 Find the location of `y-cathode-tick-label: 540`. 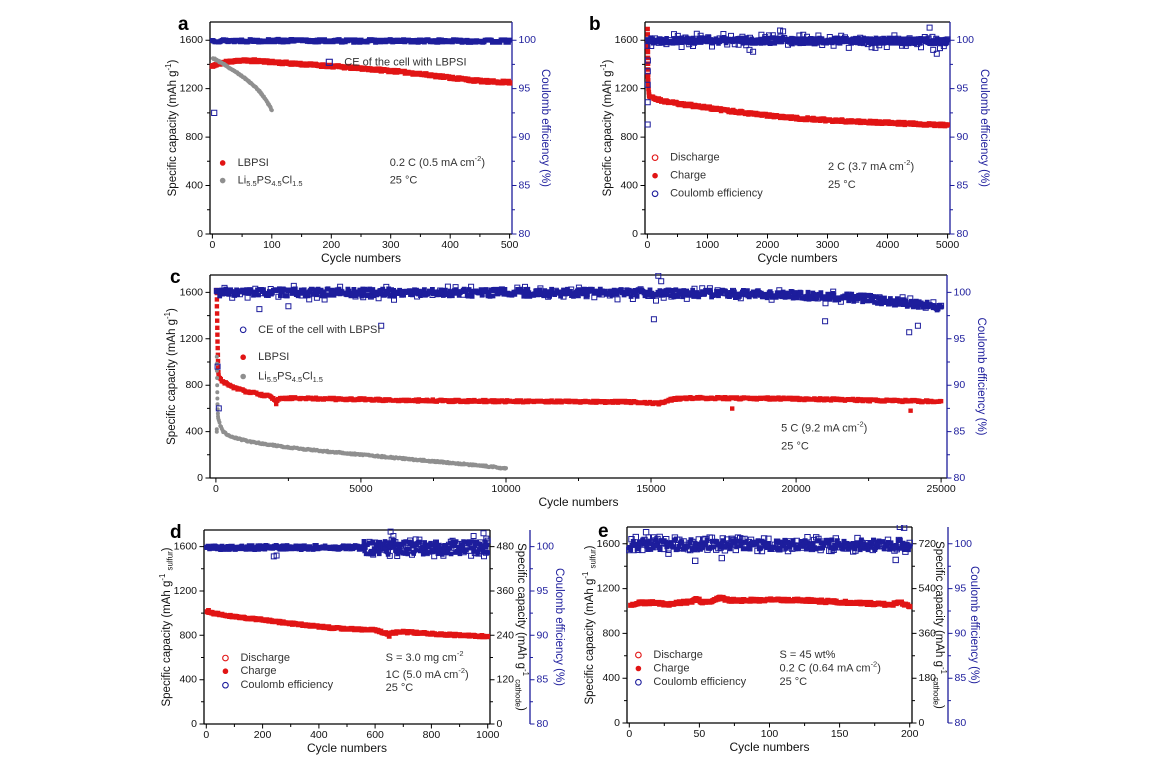

y-cathode-tick-label: 540 is located at coordinates (928, 588).